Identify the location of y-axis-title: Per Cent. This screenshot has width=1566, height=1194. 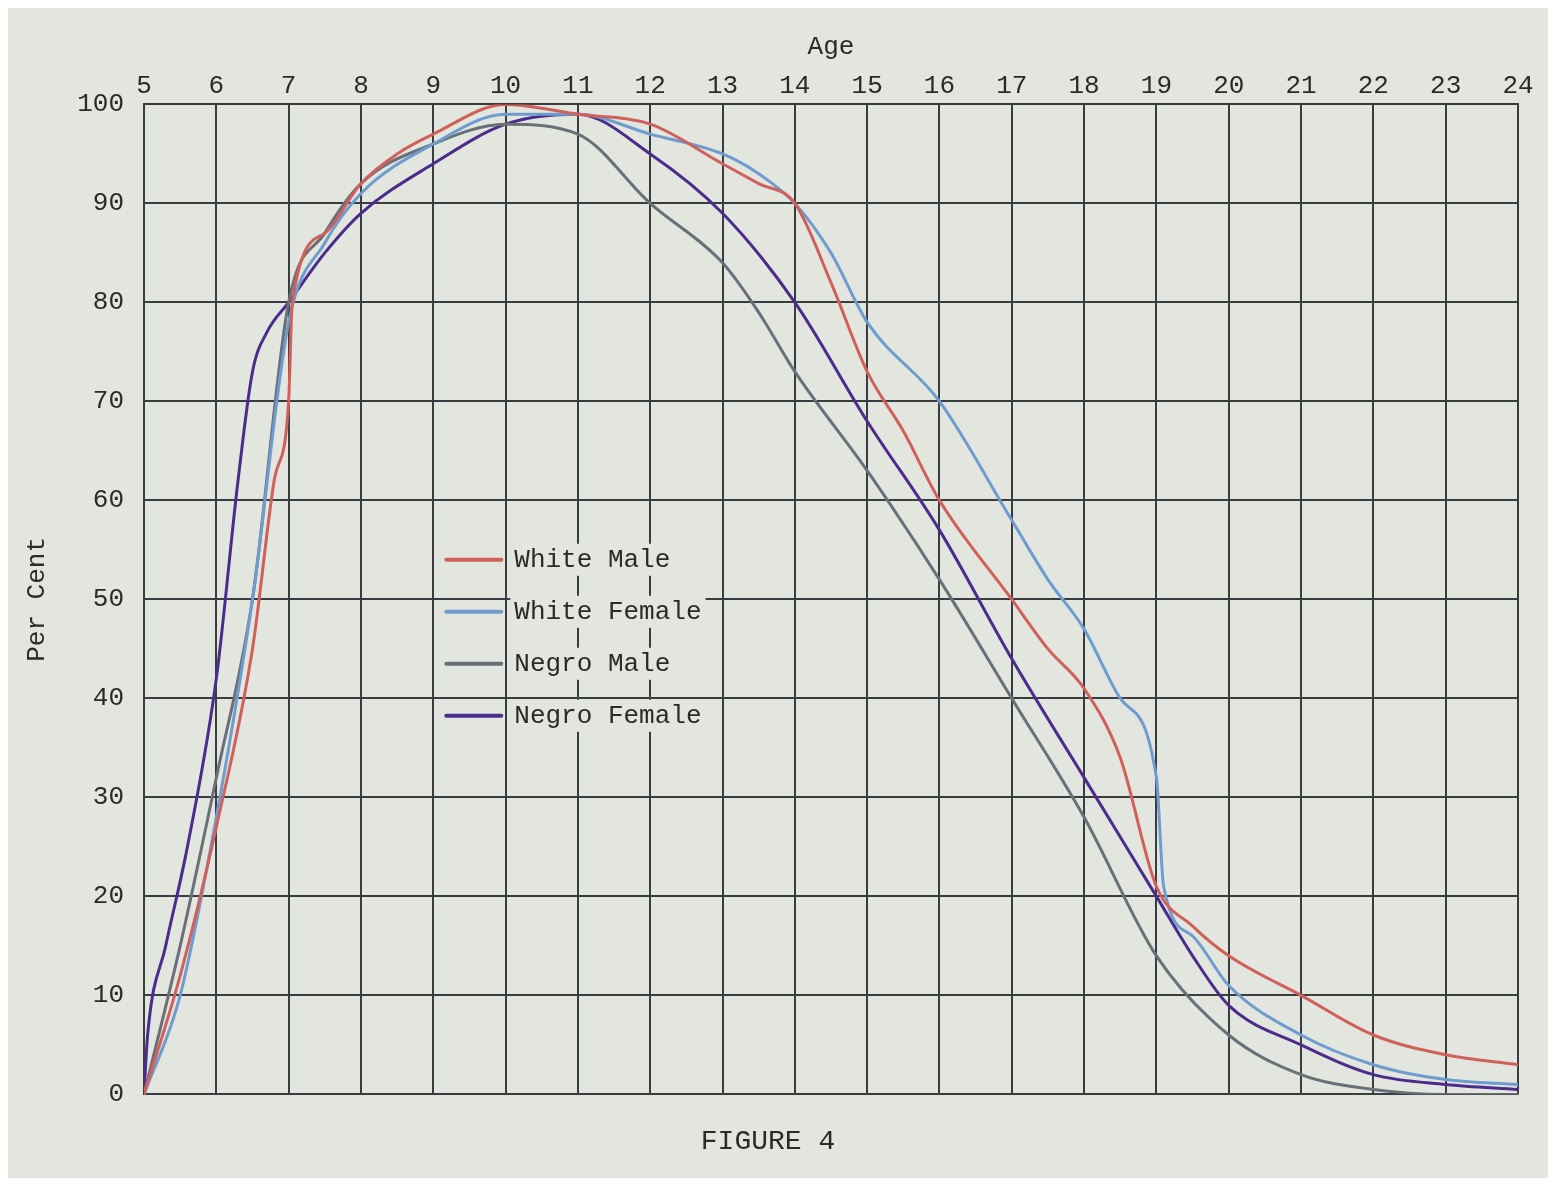
(37, 599).